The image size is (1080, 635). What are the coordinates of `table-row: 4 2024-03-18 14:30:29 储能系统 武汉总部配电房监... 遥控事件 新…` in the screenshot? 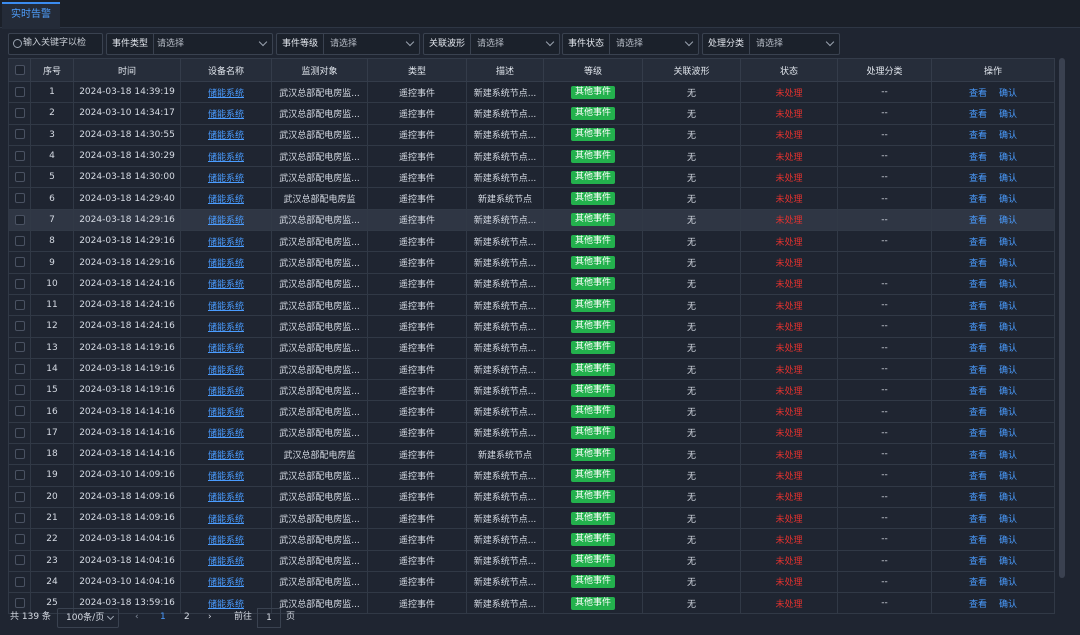 It's located at (531, 156).